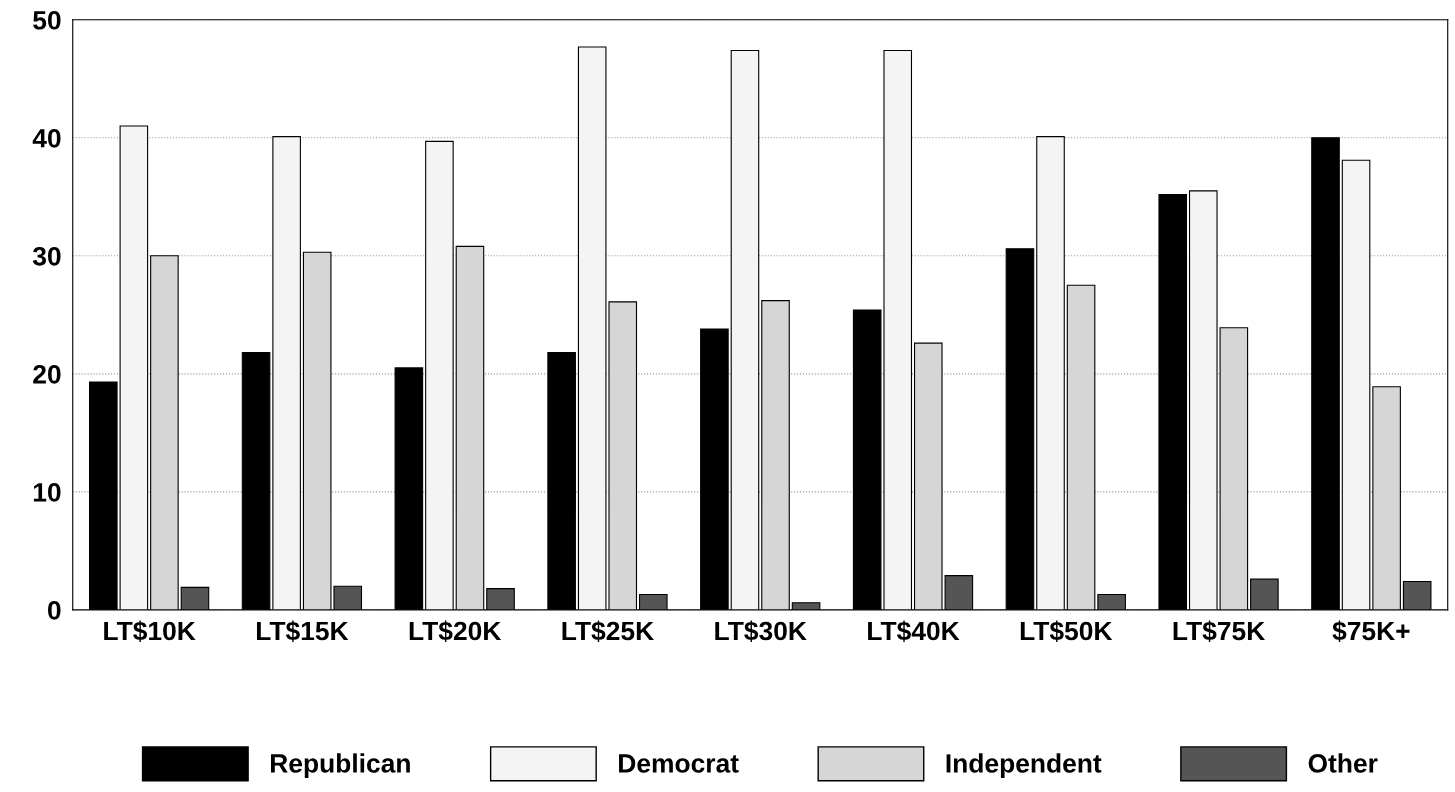  Describe the element at coordinates (46, 256) in the screenshot. I see `y-tick-label: 30` at that location.